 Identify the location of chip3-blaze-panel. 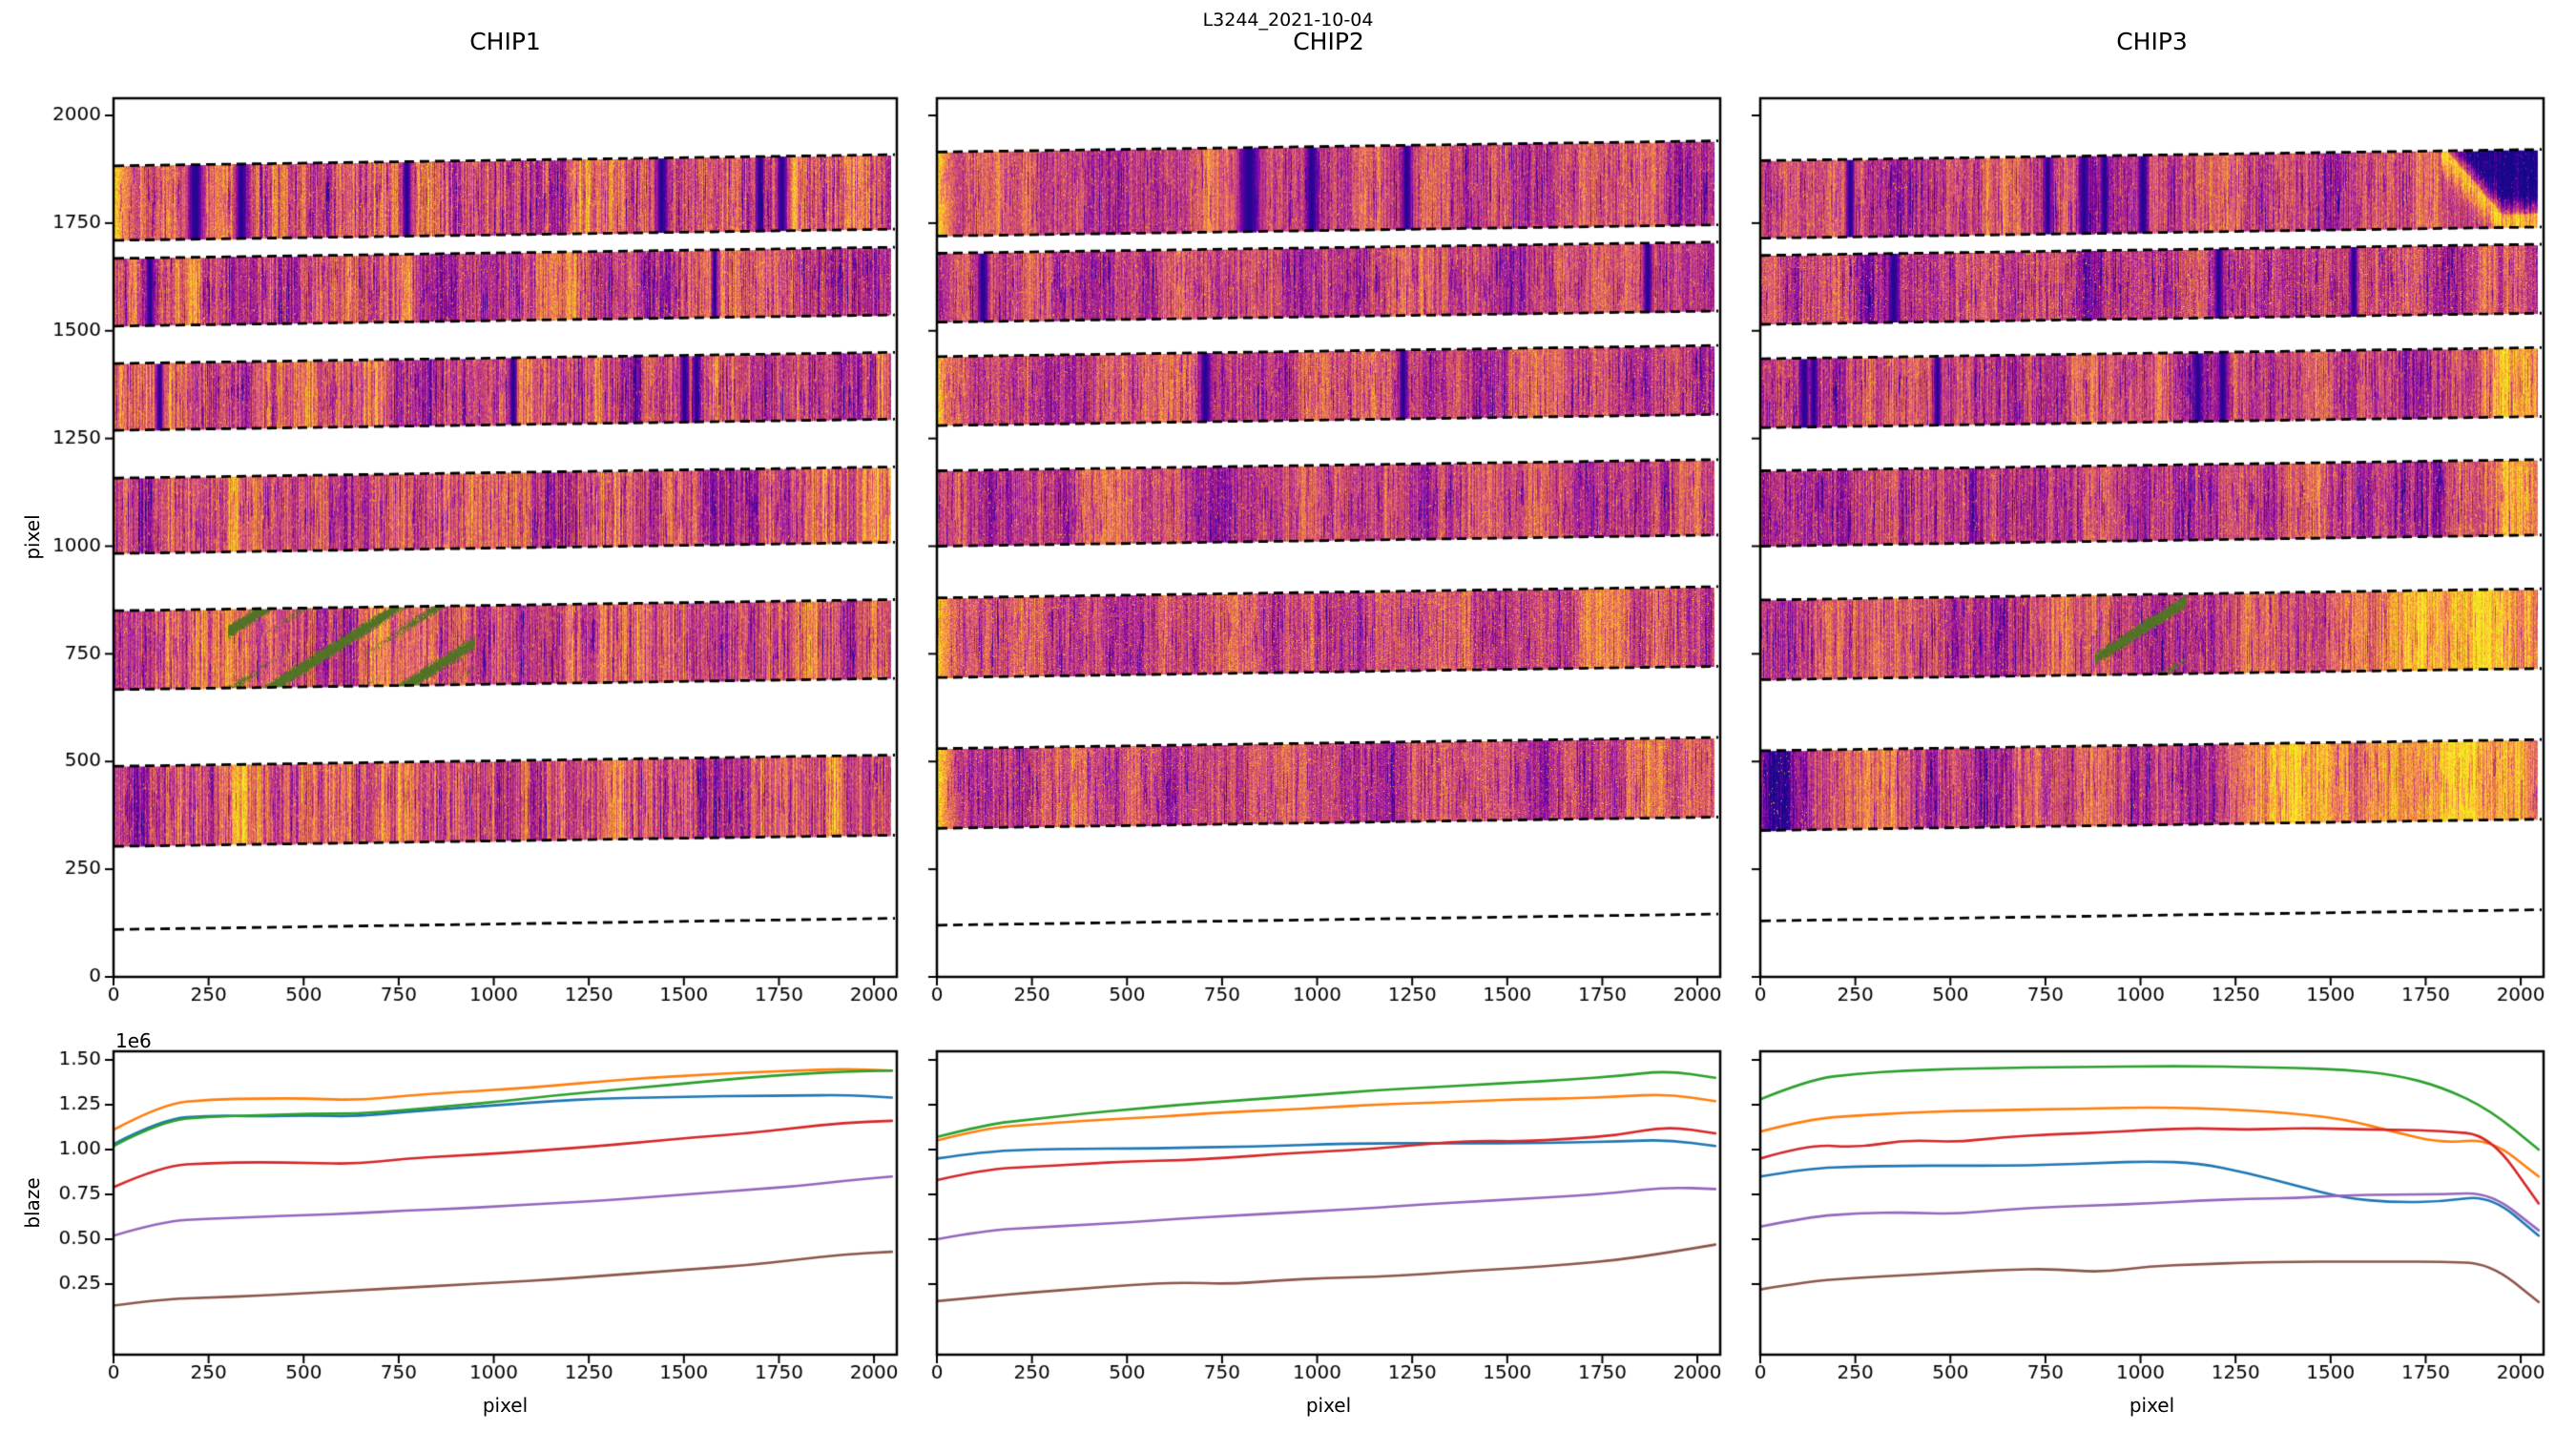
(2152, 1203).